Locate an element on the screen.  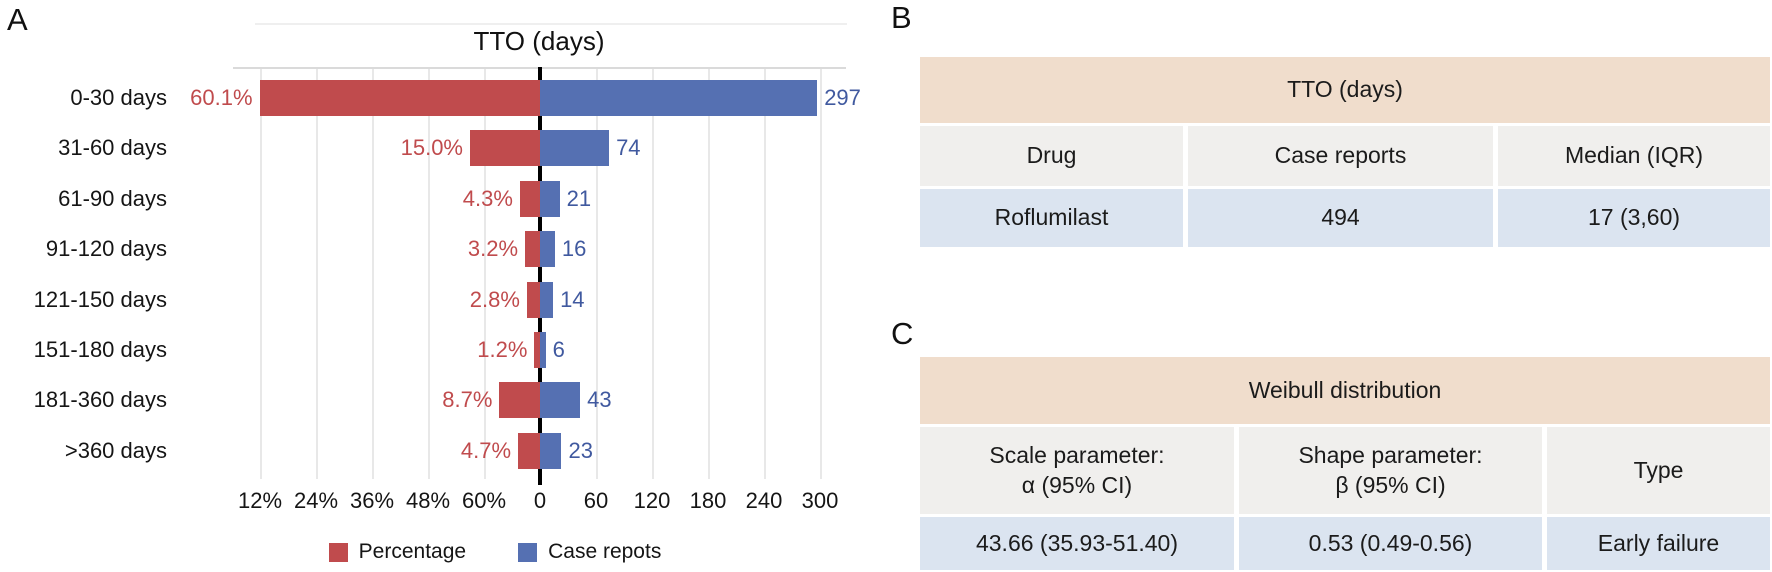
percentage-value-label: 4.7% is located at coordinates (486, 450).